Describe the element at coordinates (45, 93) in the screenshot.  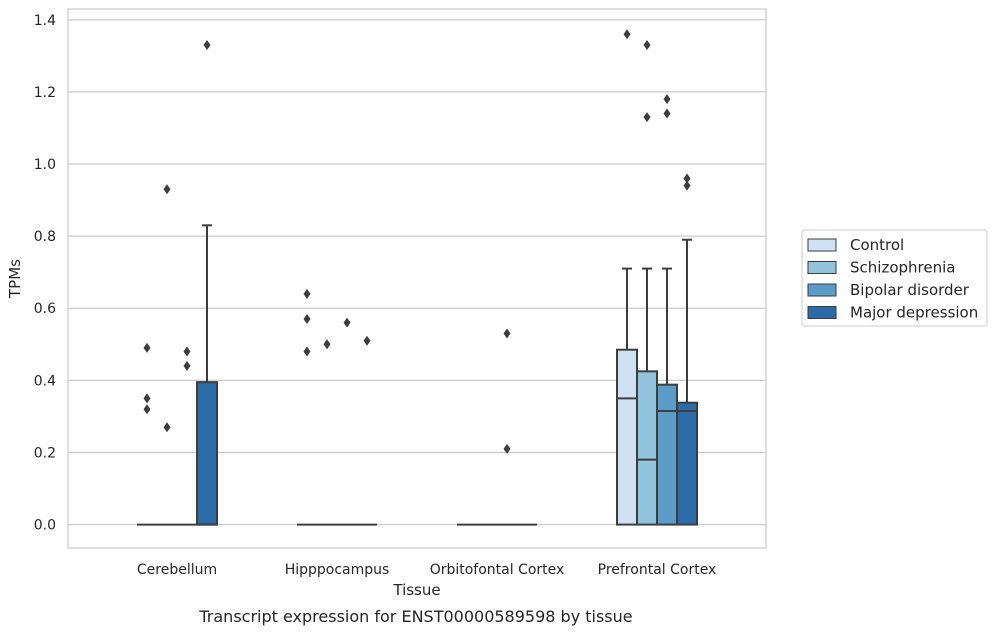
I see `y-tick-label: 1.2` at that location.